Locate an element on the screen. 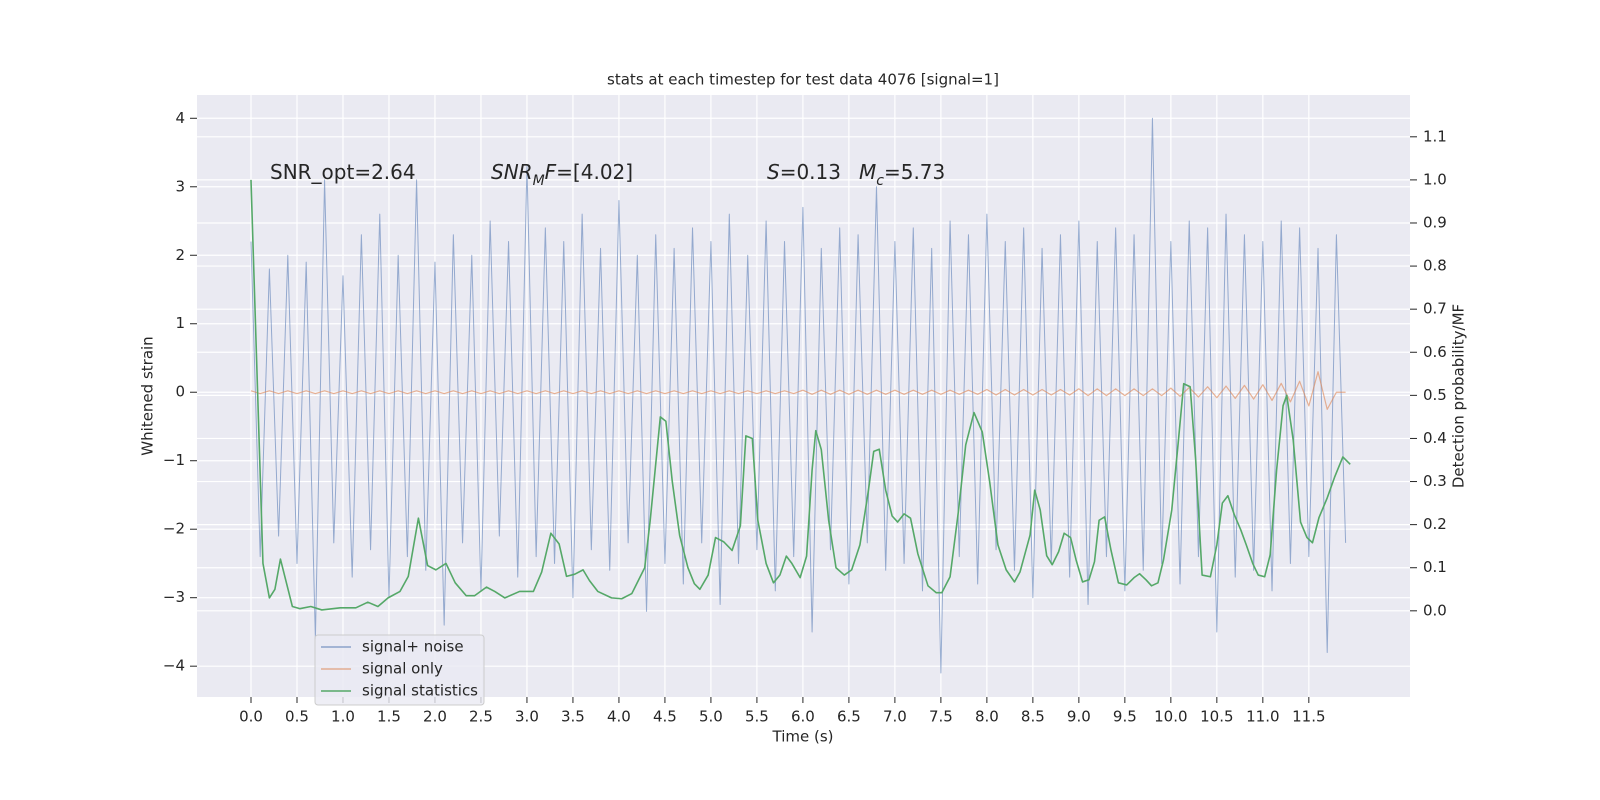 This screenshot has width=1600, height=800. y-tick-label: −2 is located at coordinates (174, 529).